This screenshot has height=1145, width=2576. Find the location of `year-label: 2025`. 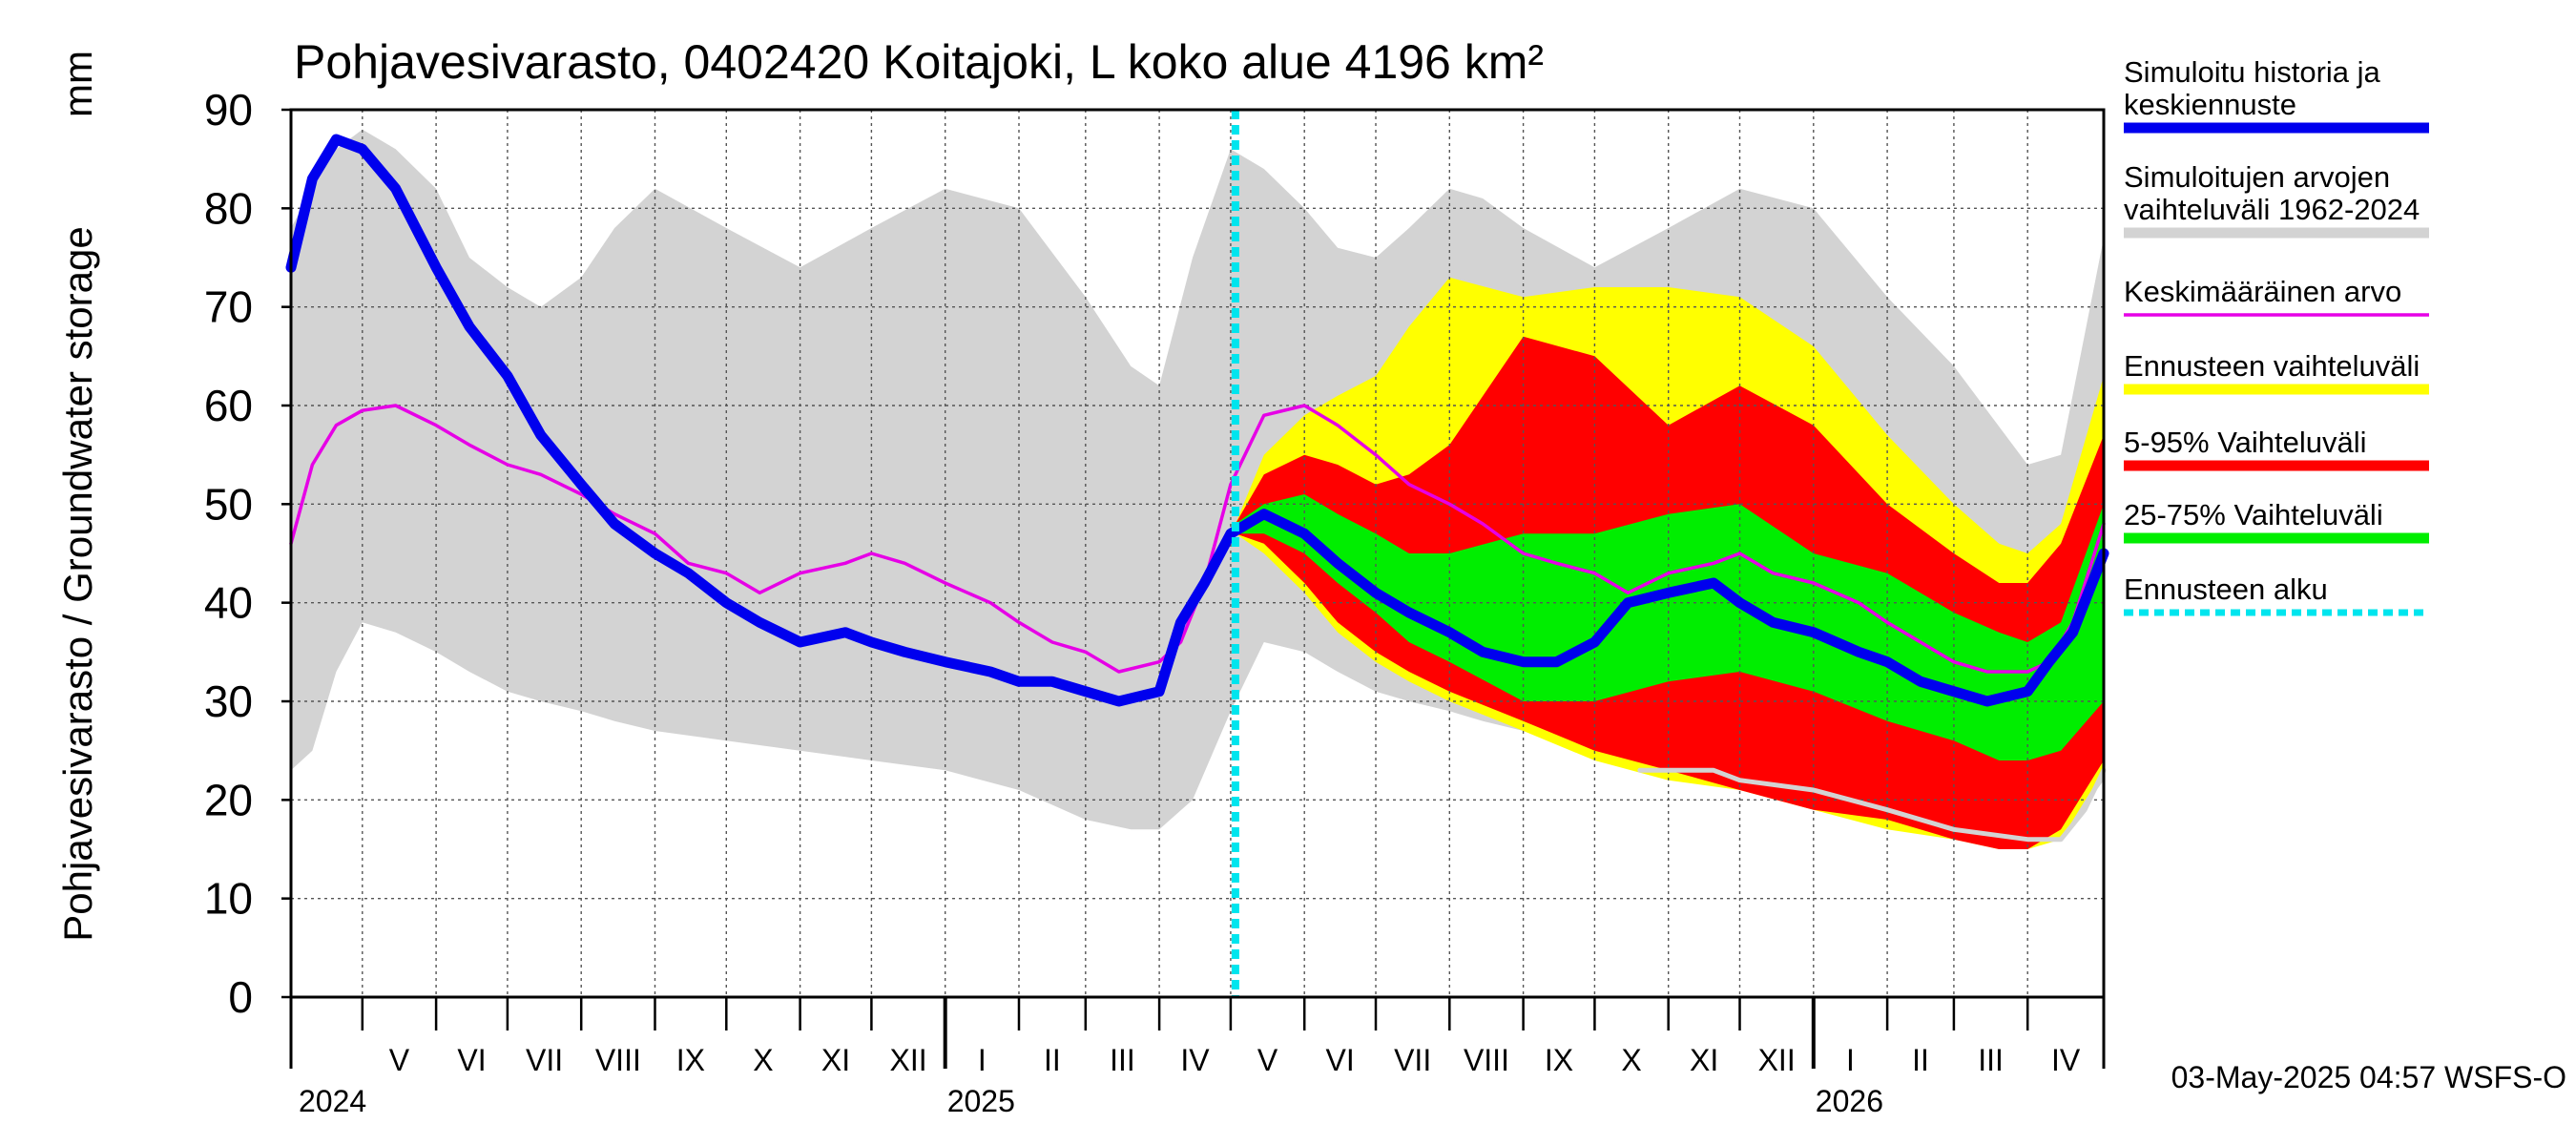

year-label: 2025 is located at coordinates (981, 1101).